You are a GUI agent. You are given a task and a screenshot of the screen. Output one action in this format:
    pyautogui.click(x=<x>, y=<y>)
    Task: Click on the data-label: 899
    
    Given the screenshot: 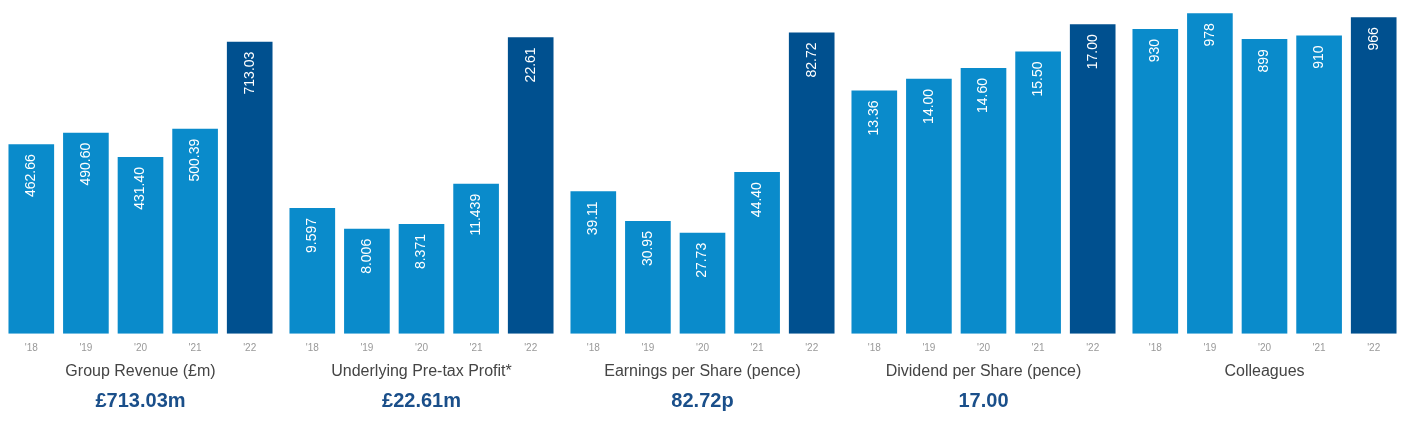 What is the action you would take?
    pyautogui.click(x=1263, y=60)
    